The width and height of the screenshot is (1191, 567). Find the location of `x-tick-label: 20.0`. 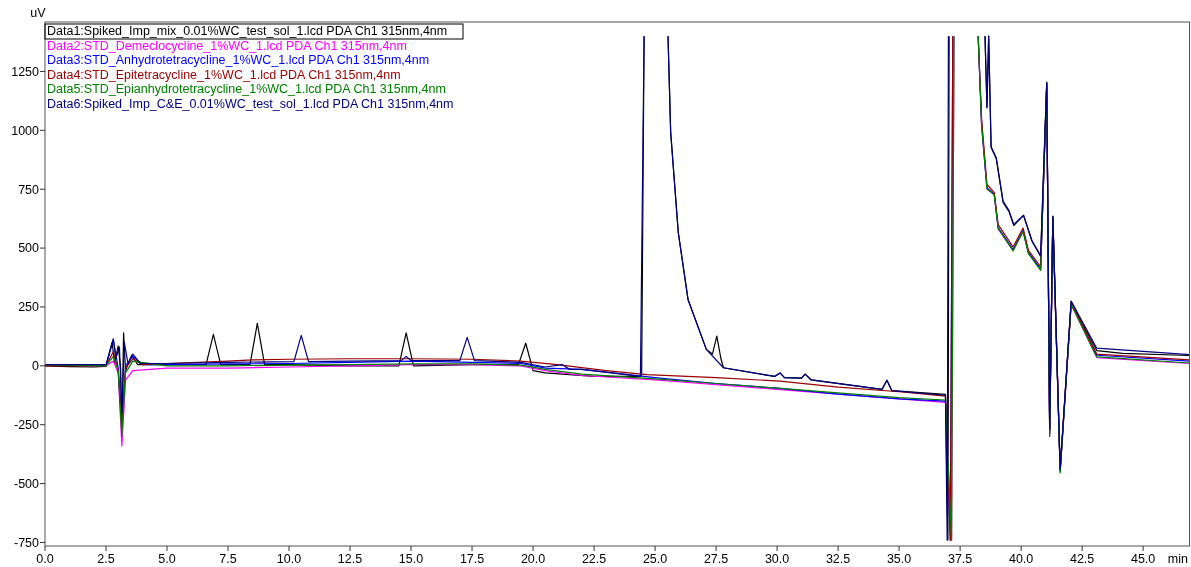

x-tick-label: 20.0 is located at coordinates (533, 559).